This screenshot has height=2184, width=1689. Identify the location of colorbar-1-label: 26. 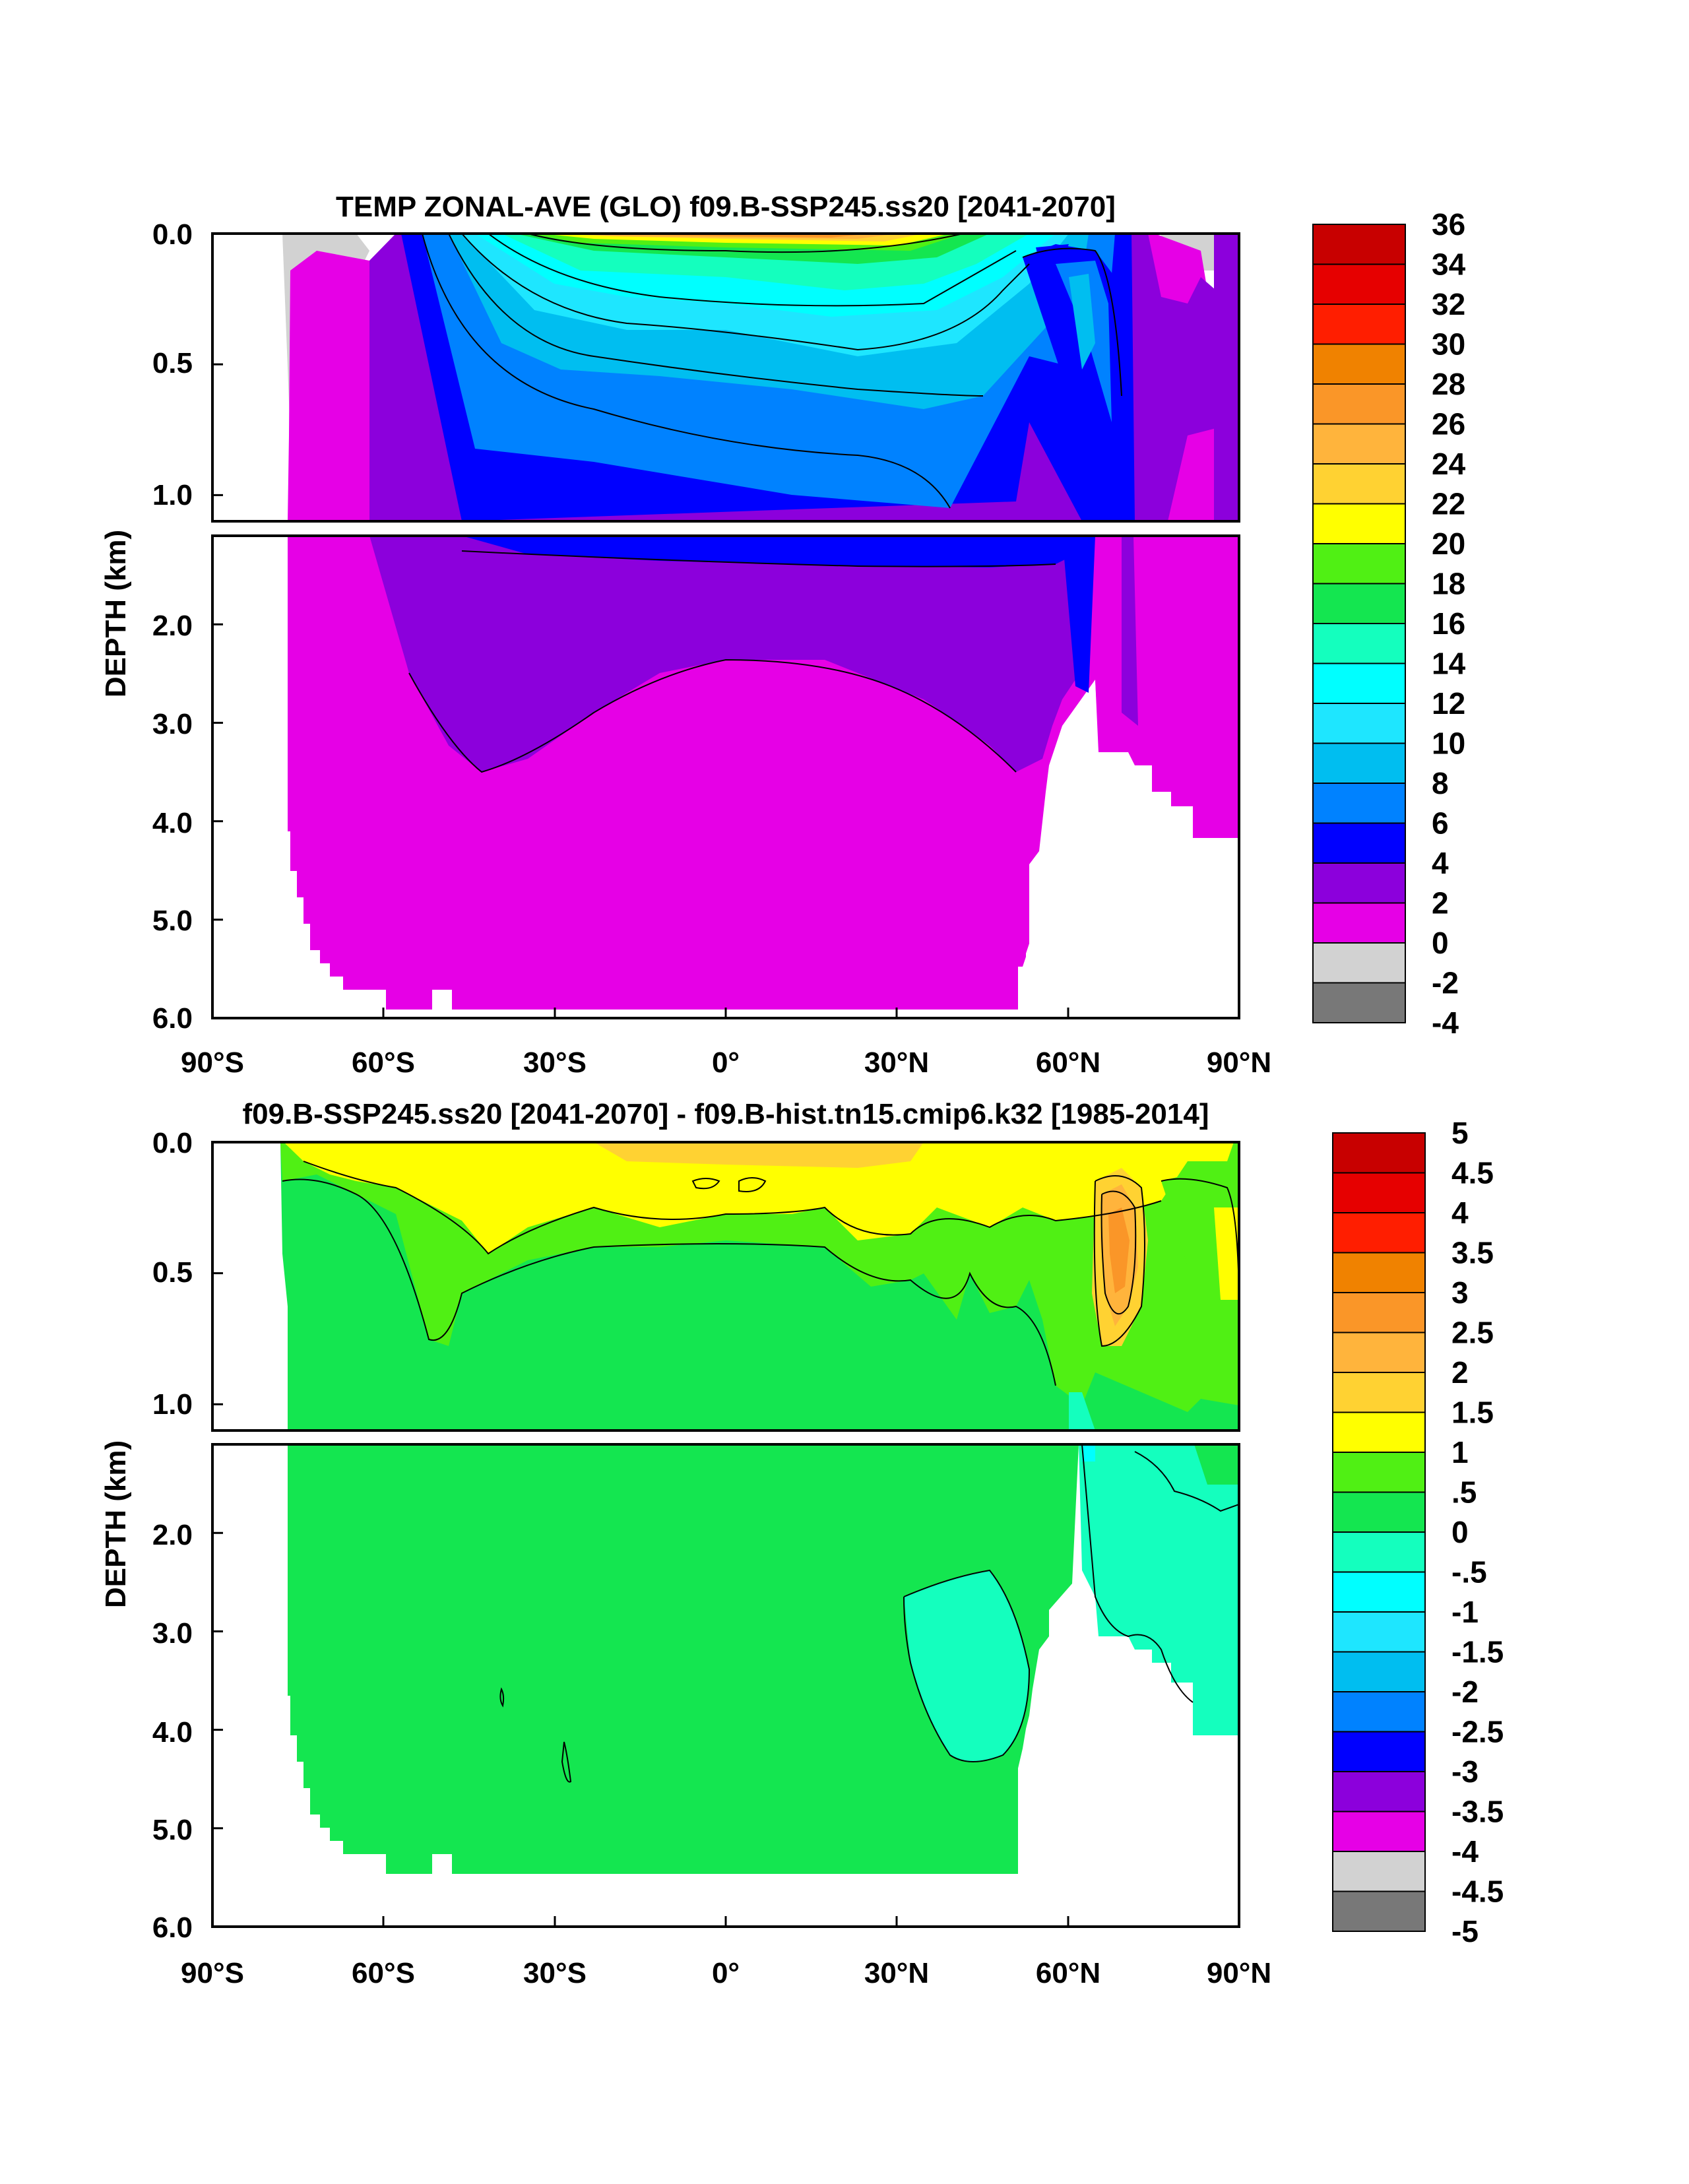
(1449, 424).